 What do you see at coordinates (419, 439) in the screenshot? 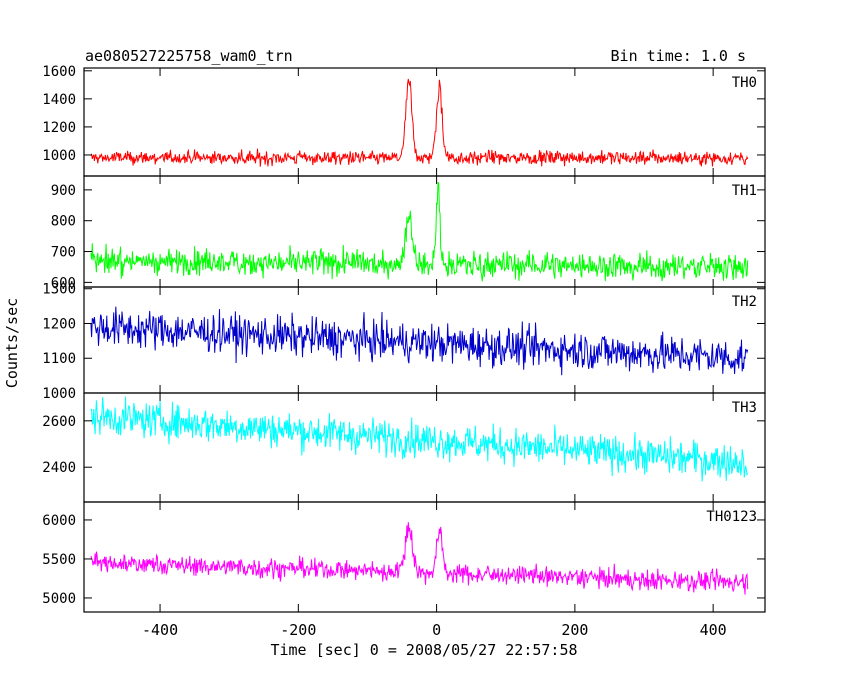
I see `series-line-th3` at bounding box center [419, 439].